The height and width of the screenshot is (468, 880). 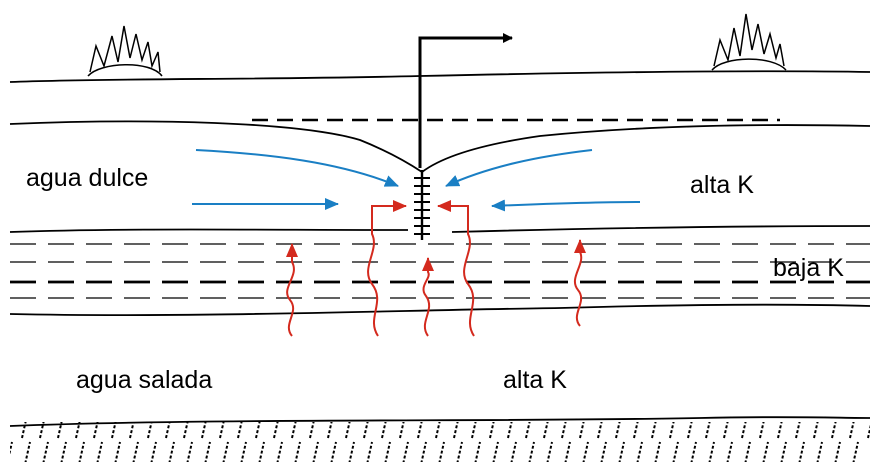 What do you see at coordinates (440, 76) in the screenshot?
I see `ground-surface-line` at bounding box center [440, 76].